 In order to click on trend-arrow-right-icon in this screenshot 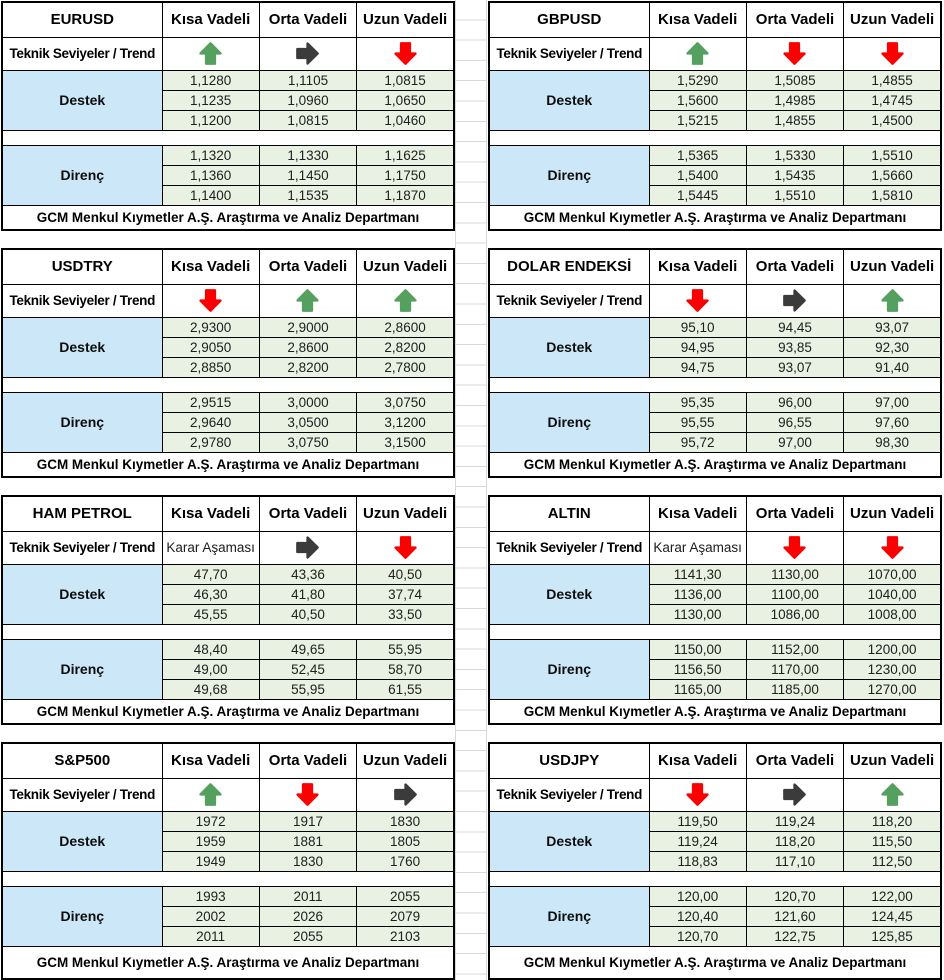, I will do `click(308, 547)`.